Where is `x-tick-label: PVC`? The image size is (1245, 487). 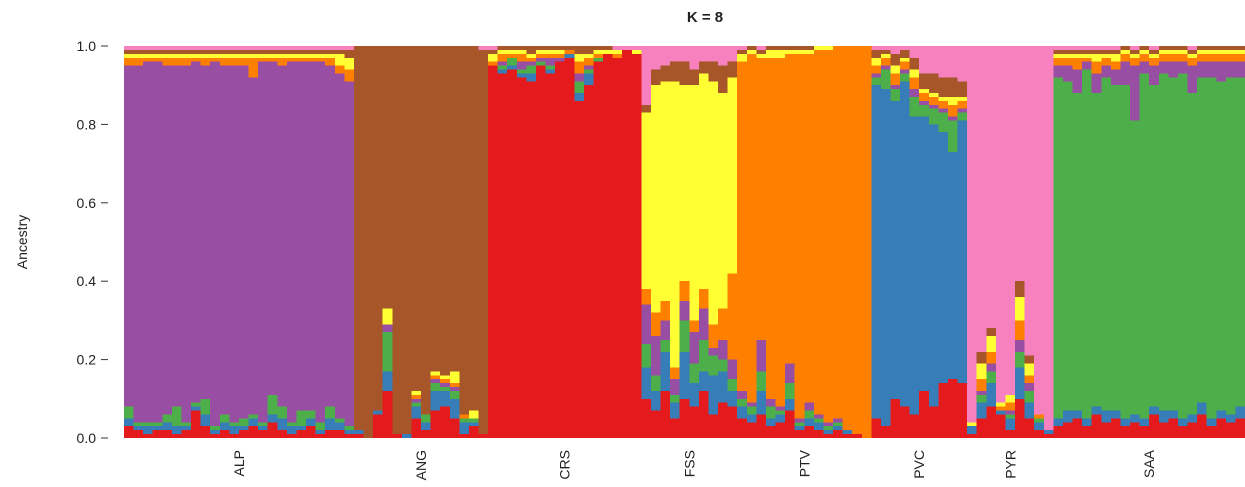 x-tick-label: PVC is located at coordinates (919, 464).